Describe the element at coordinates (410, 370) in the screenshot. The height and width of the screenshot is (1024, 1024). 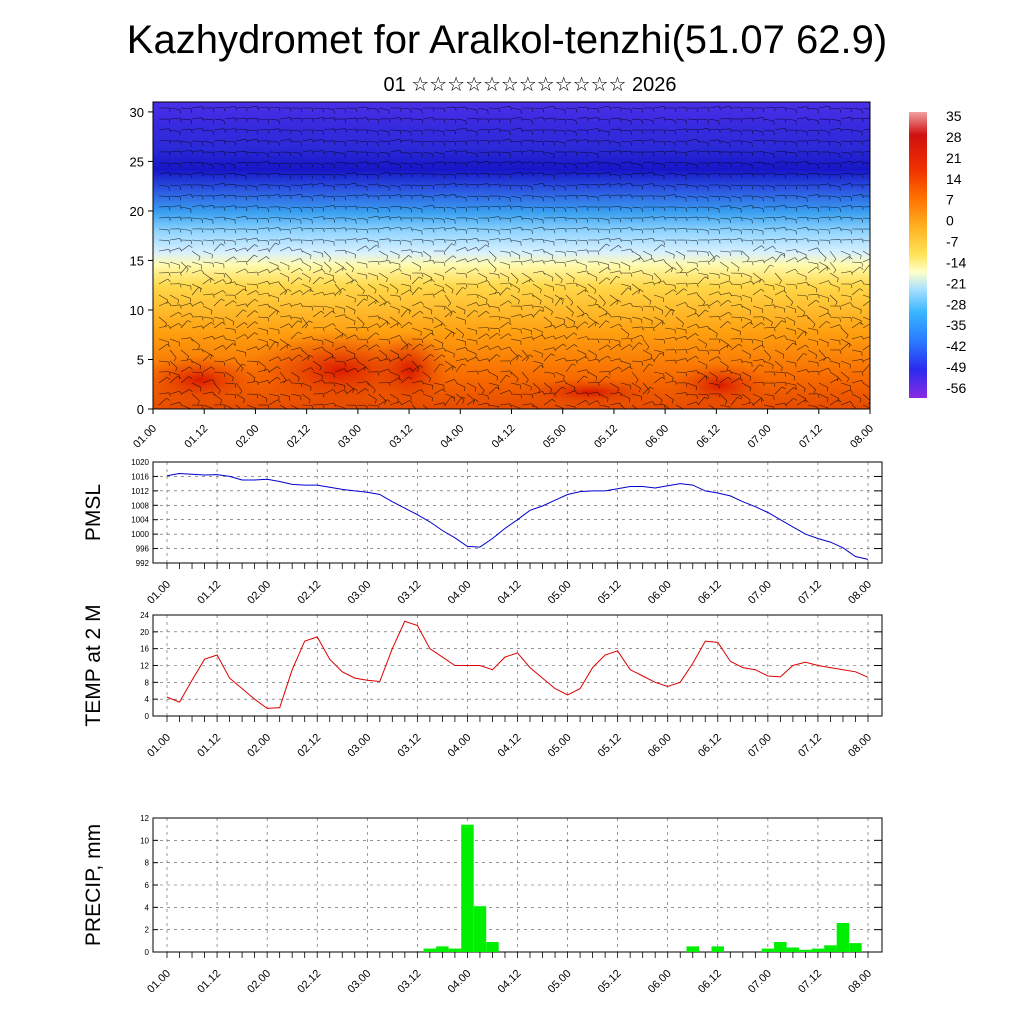
I see `warm-region` at that location.